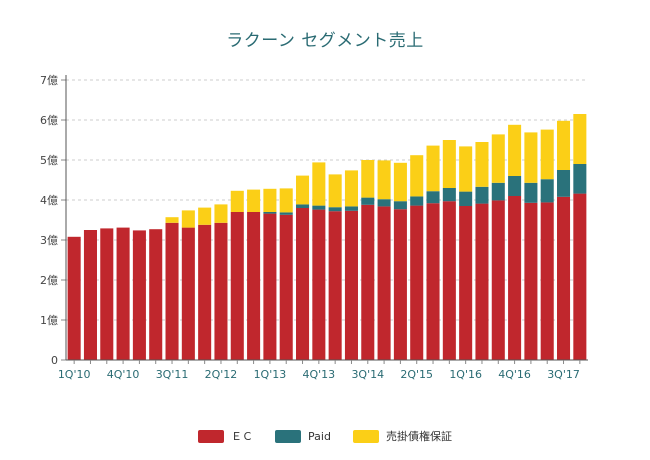  What do you see at coordinates (514, 374) in the screenshot?
I see `x-tick-label: 4Q'16` at bounding box center [514, 374].